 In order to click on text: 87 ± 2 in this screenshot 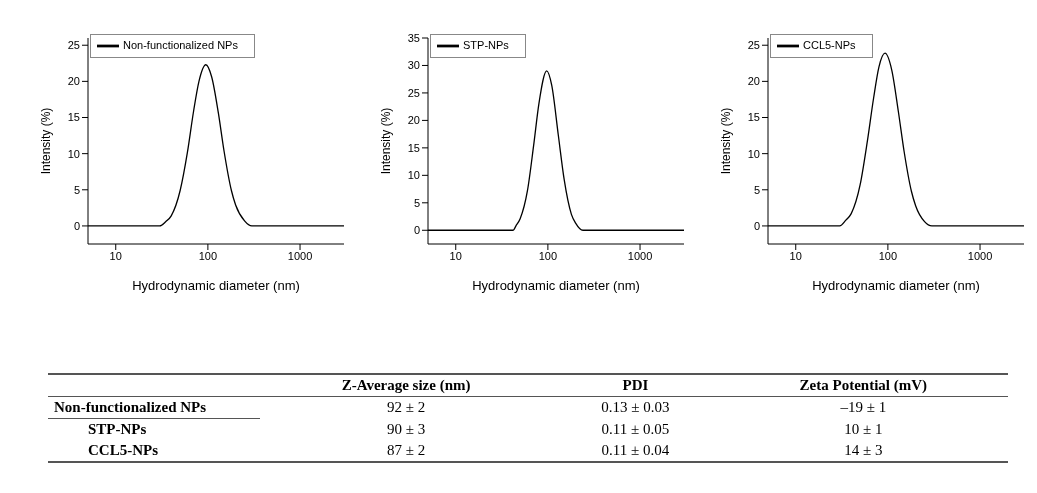, I will do `click(406, 450)`.